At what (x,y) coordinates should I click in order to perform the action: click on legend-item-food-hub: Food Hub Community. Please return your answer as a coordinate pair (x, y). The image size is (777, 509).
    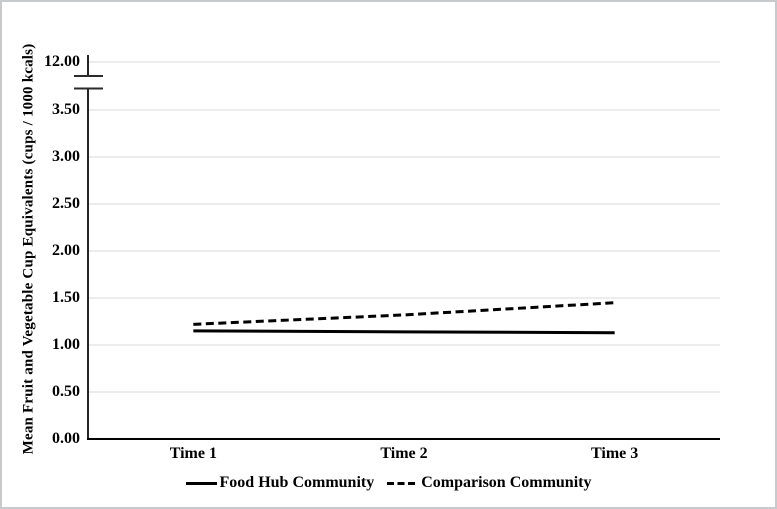
    Looking at the image, I should click on (280, 483).